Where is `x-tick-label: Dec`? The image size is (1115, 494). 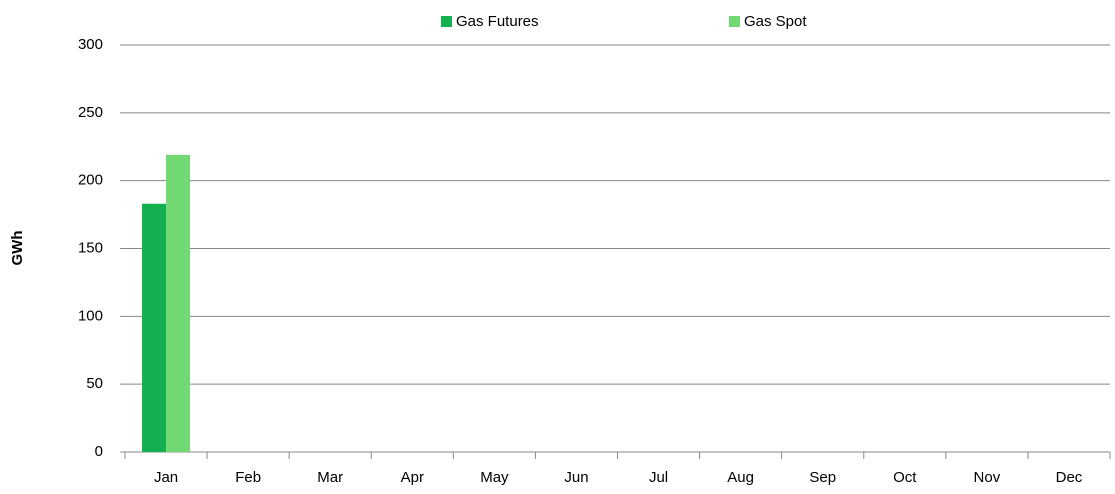
x-tick-label: Dec is located at coordinates (1069, 477).